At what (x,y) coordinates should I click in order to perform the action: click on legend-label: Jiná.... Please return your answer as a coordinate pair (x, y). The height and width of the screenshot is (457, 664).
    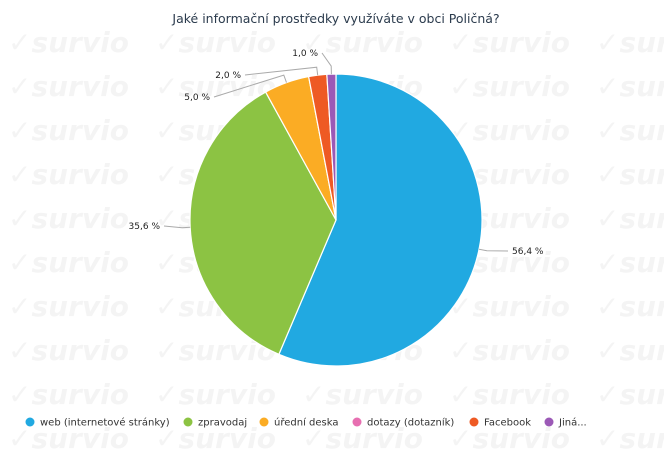
    Looking at the image, I should click on (572, 423).